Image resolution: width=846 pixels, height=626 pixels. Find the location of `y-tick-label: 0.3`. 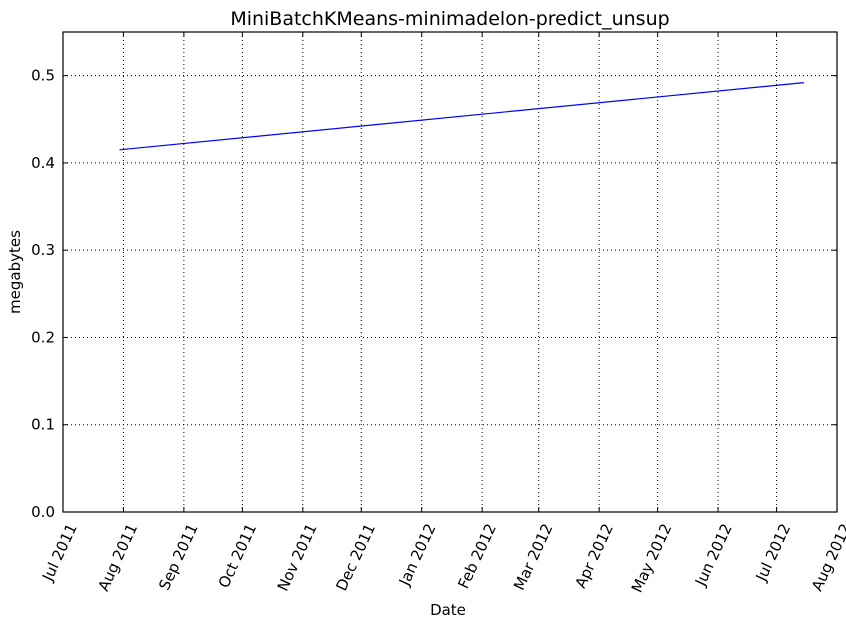

y-tick-label: 0.3 is located at coordinates (43, 250).